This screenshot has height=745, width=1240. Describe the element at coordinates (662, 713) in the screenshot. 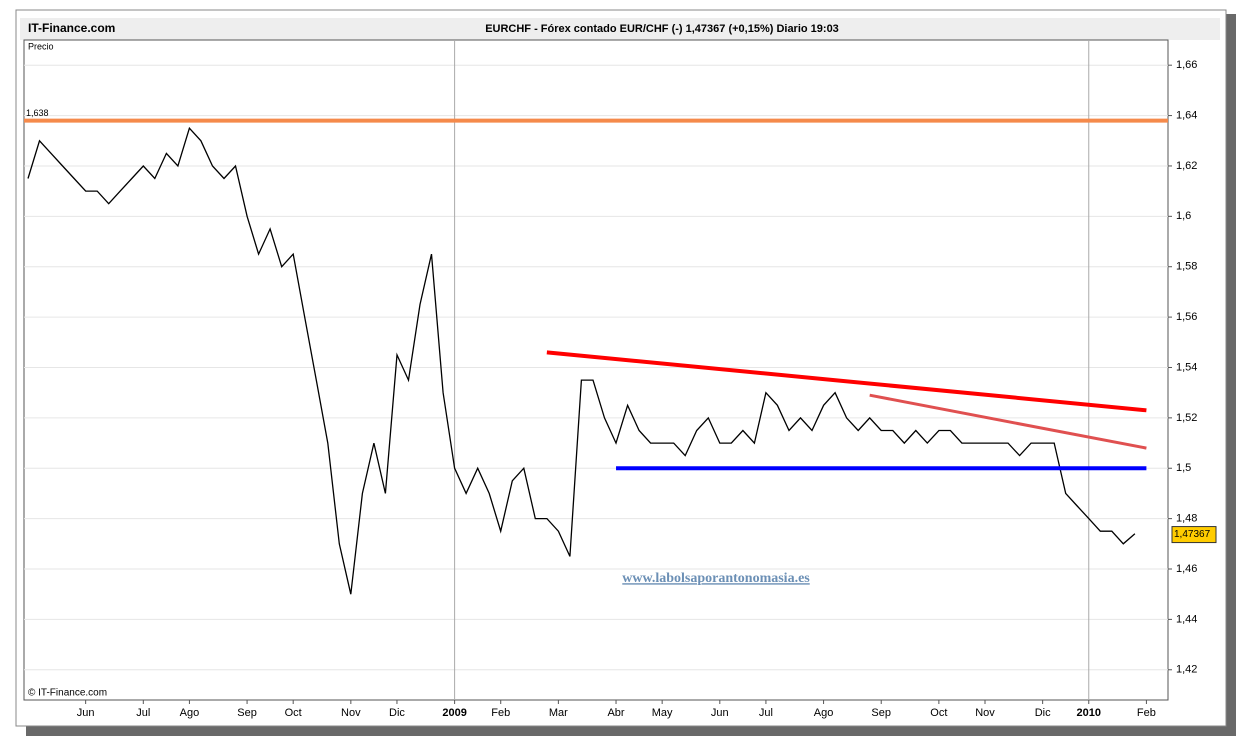

I see `x-tick-label: May` at that location.